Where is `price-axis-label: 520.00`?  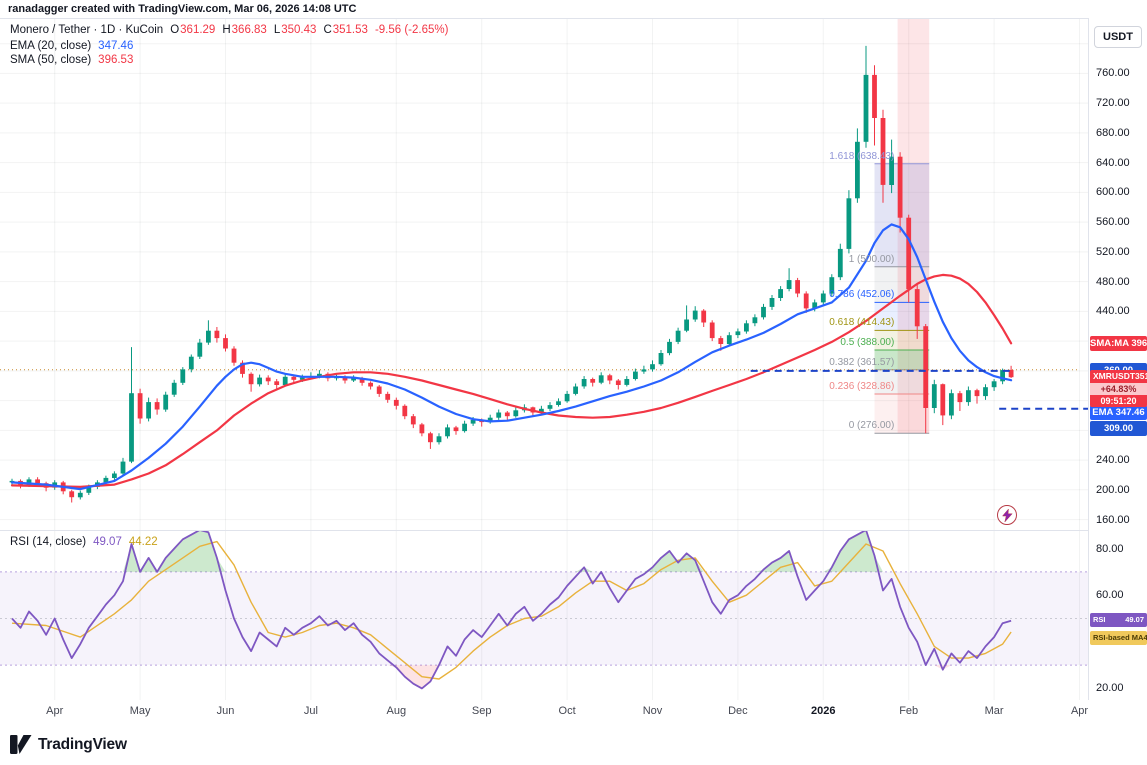
price-axis-label: 520.00 is located at coordinates (1113, 251).